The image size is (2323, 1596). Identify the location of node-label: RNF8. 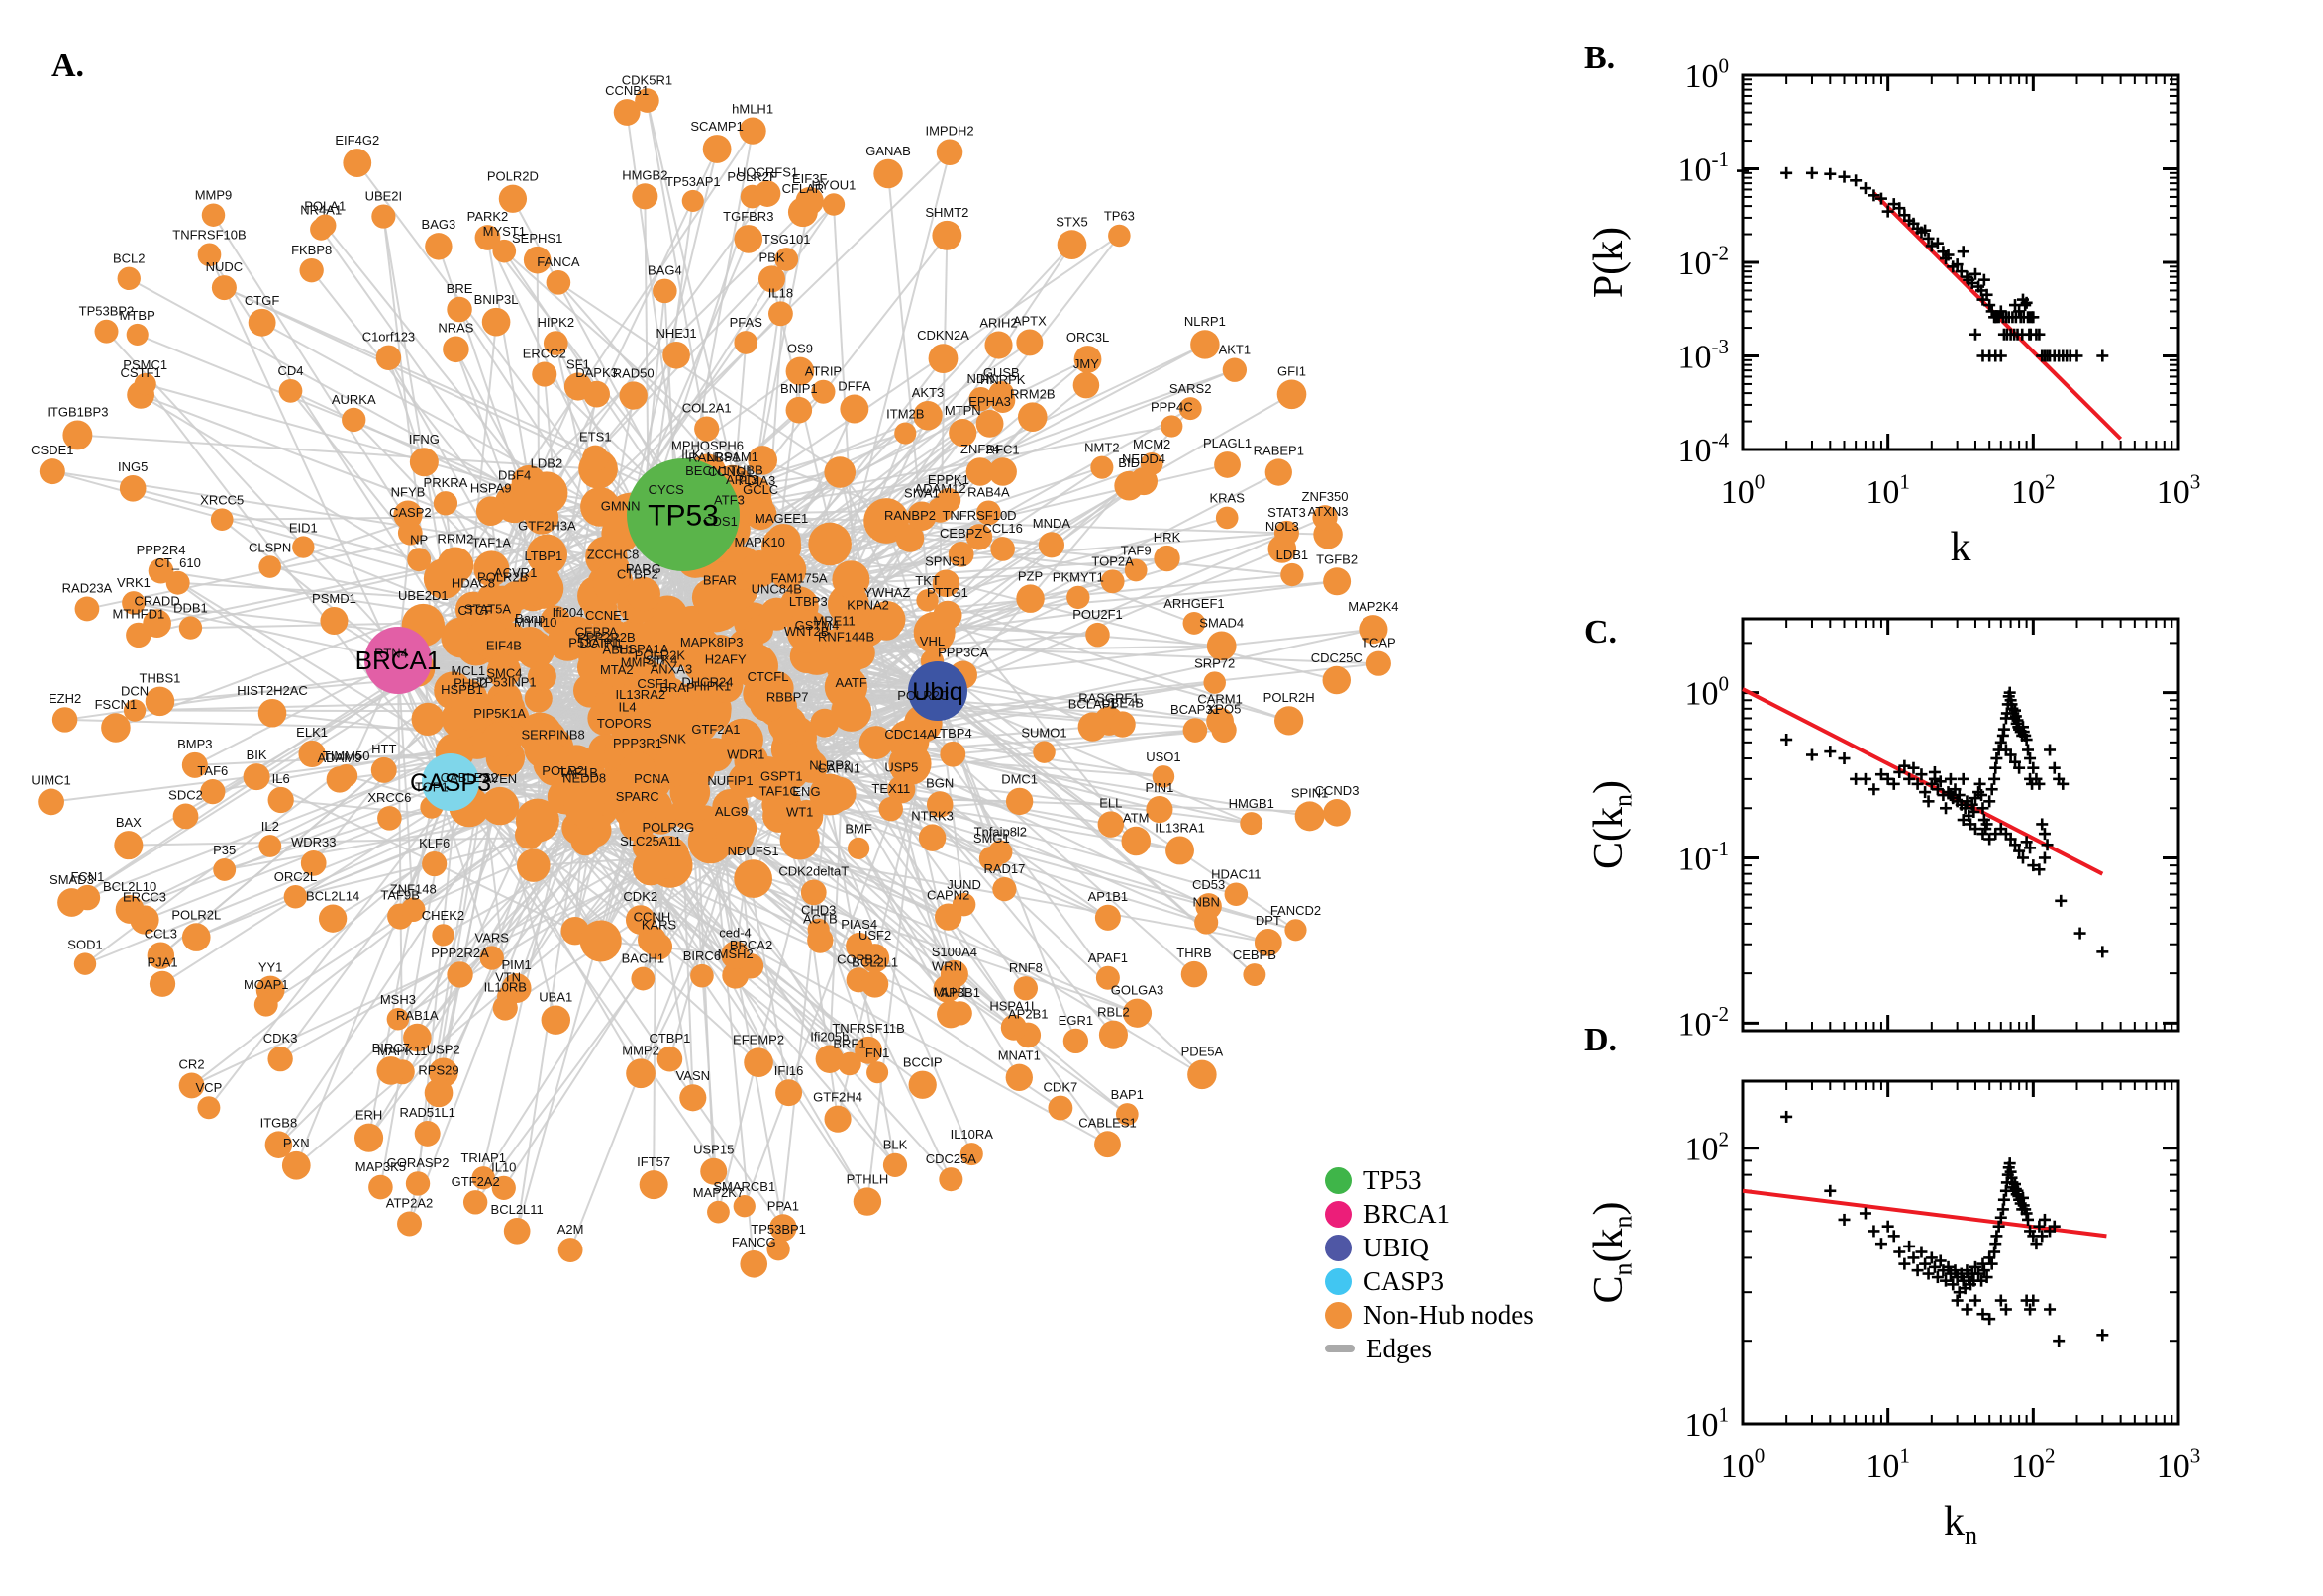
(1026, 967).